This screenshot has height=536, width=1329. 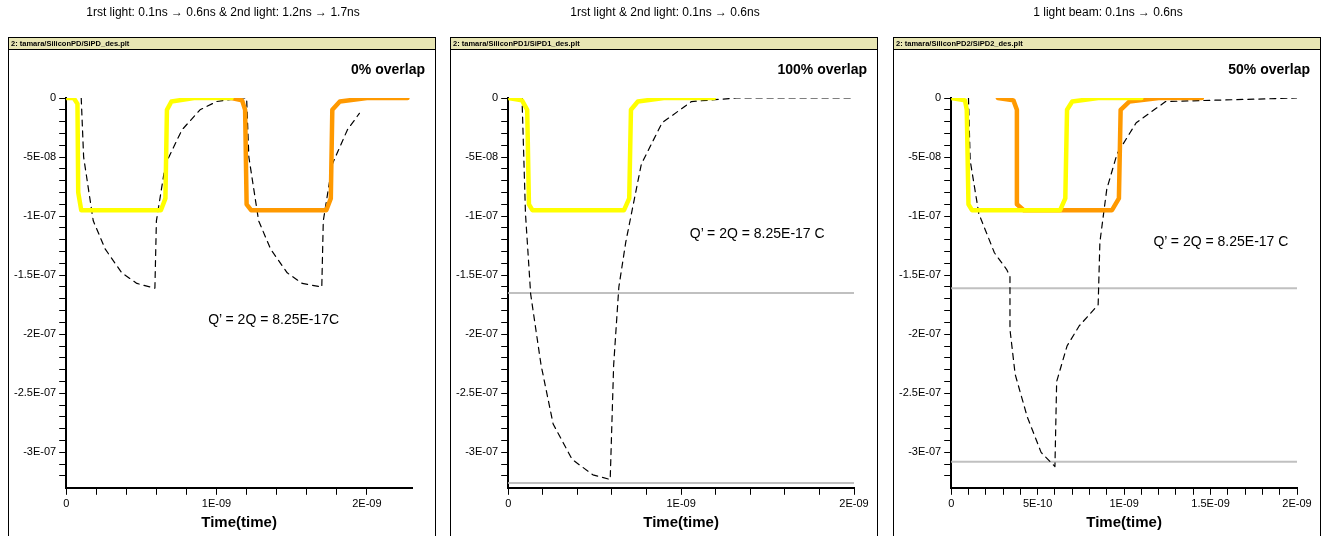 What do you see at coordinates (822, 69) in the screenshot?
I see `text: 100% overlap` at bounding box center [822, 69].